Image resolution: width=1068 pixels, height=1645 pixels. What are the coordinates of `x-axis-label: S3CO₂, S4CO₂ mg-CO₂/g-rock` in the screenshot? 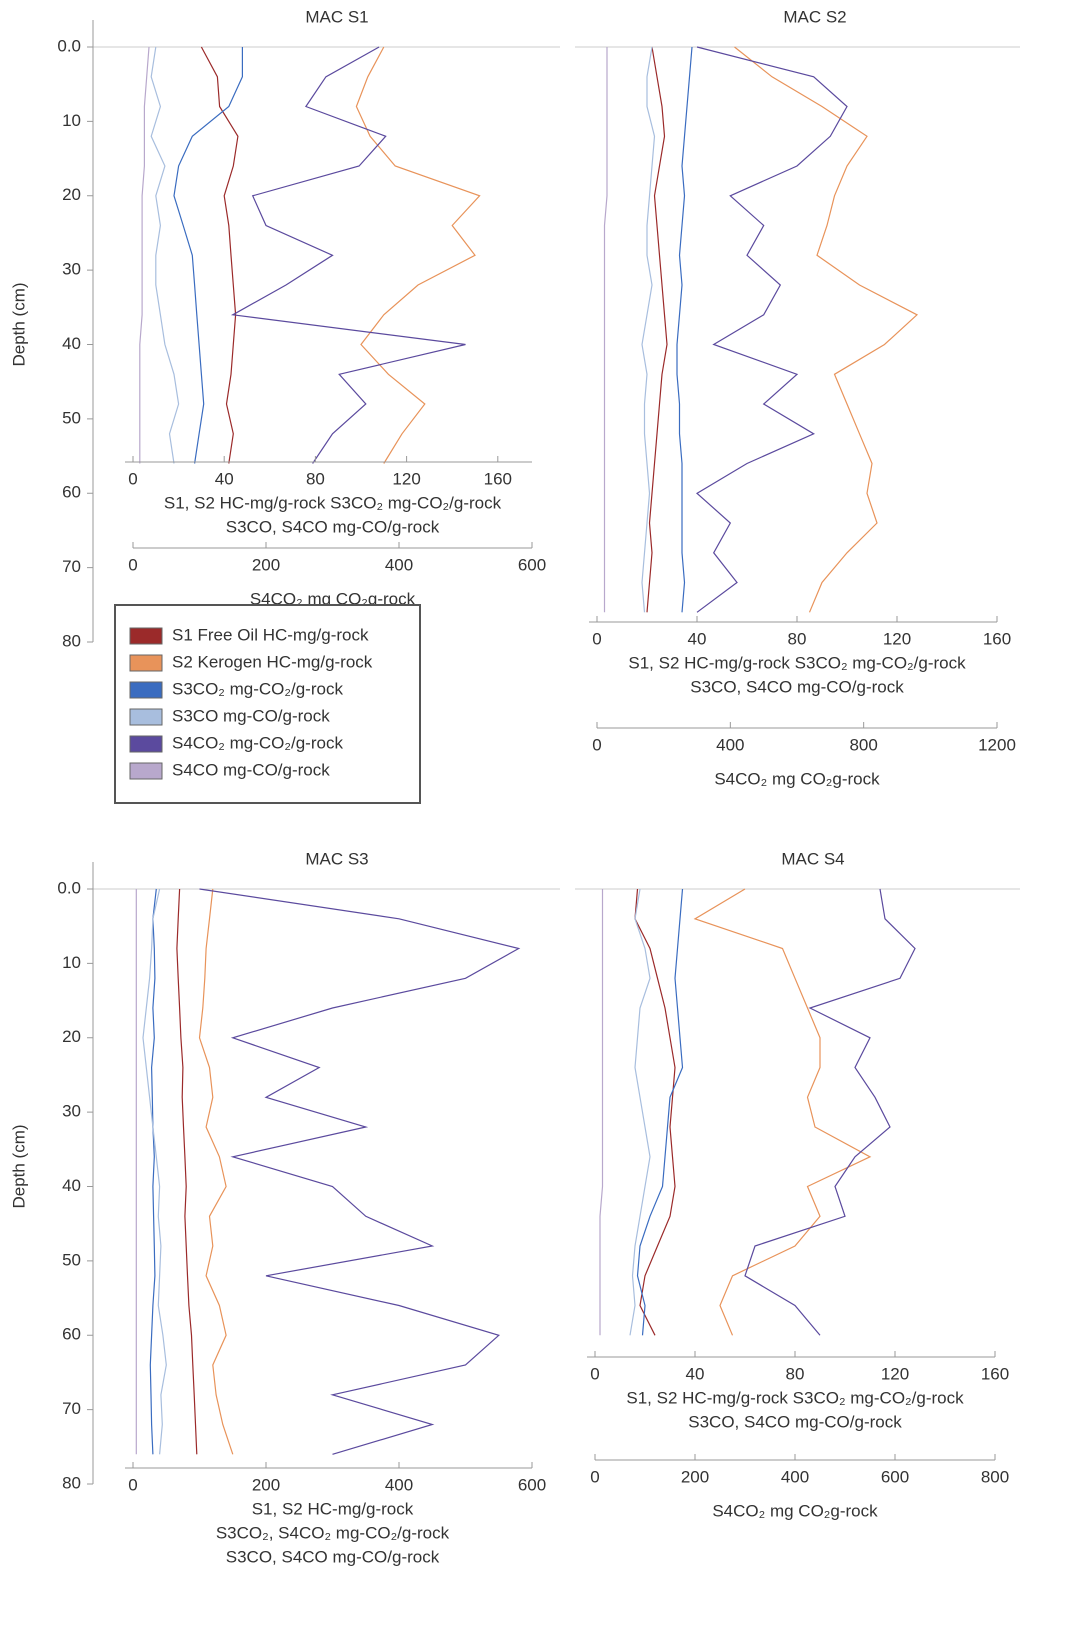 It's located at (333, 1532).